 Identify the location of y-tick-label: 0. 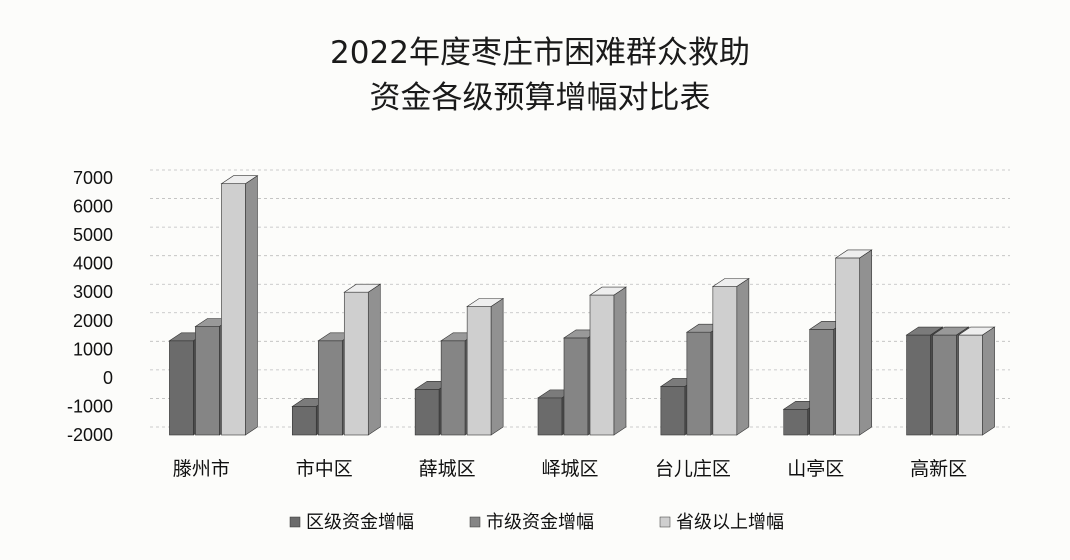
(108, 378).